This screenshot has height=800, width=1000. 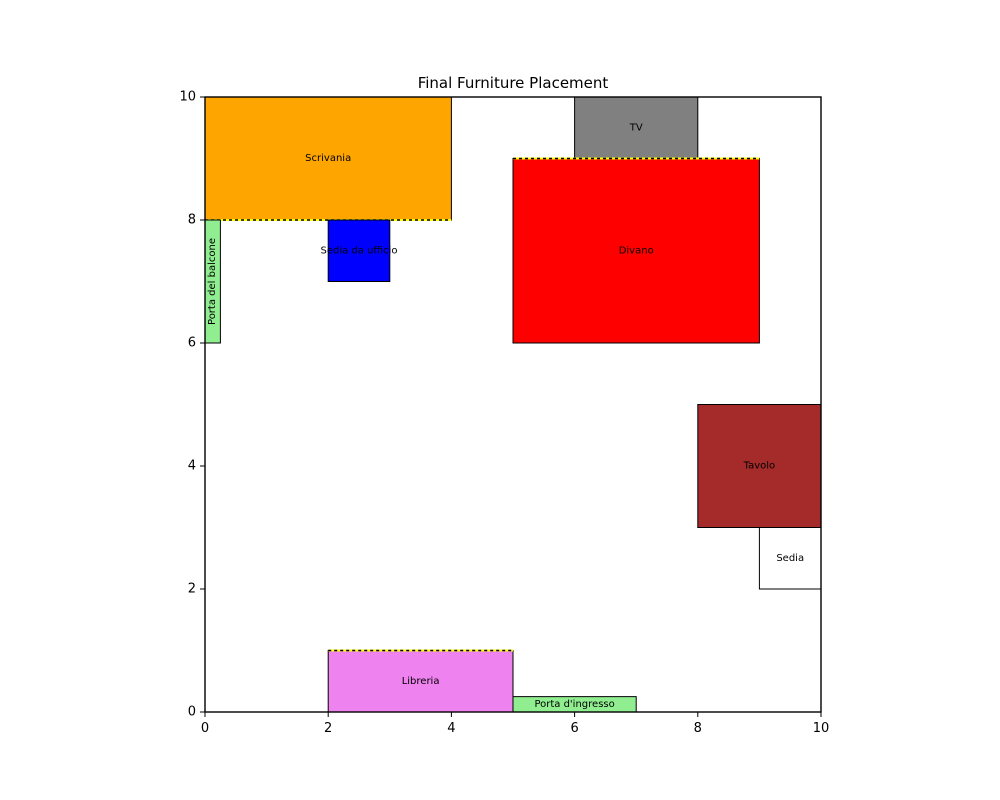 I want to click on furniture-divano: Divano, so click(x=636, y=250).